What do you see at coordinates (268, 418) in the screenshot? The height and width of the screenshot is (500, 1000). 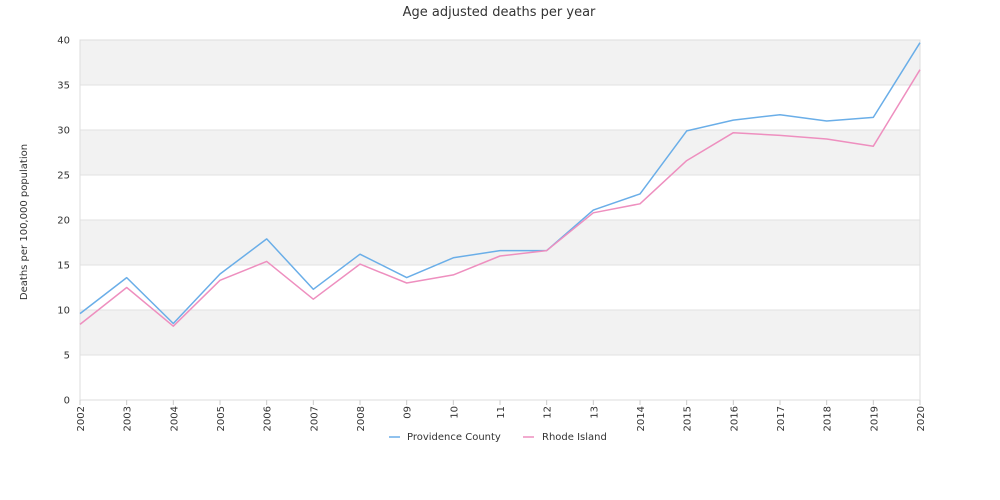 I see `x-tick-label: 2006` at bounding box center [268, 418].